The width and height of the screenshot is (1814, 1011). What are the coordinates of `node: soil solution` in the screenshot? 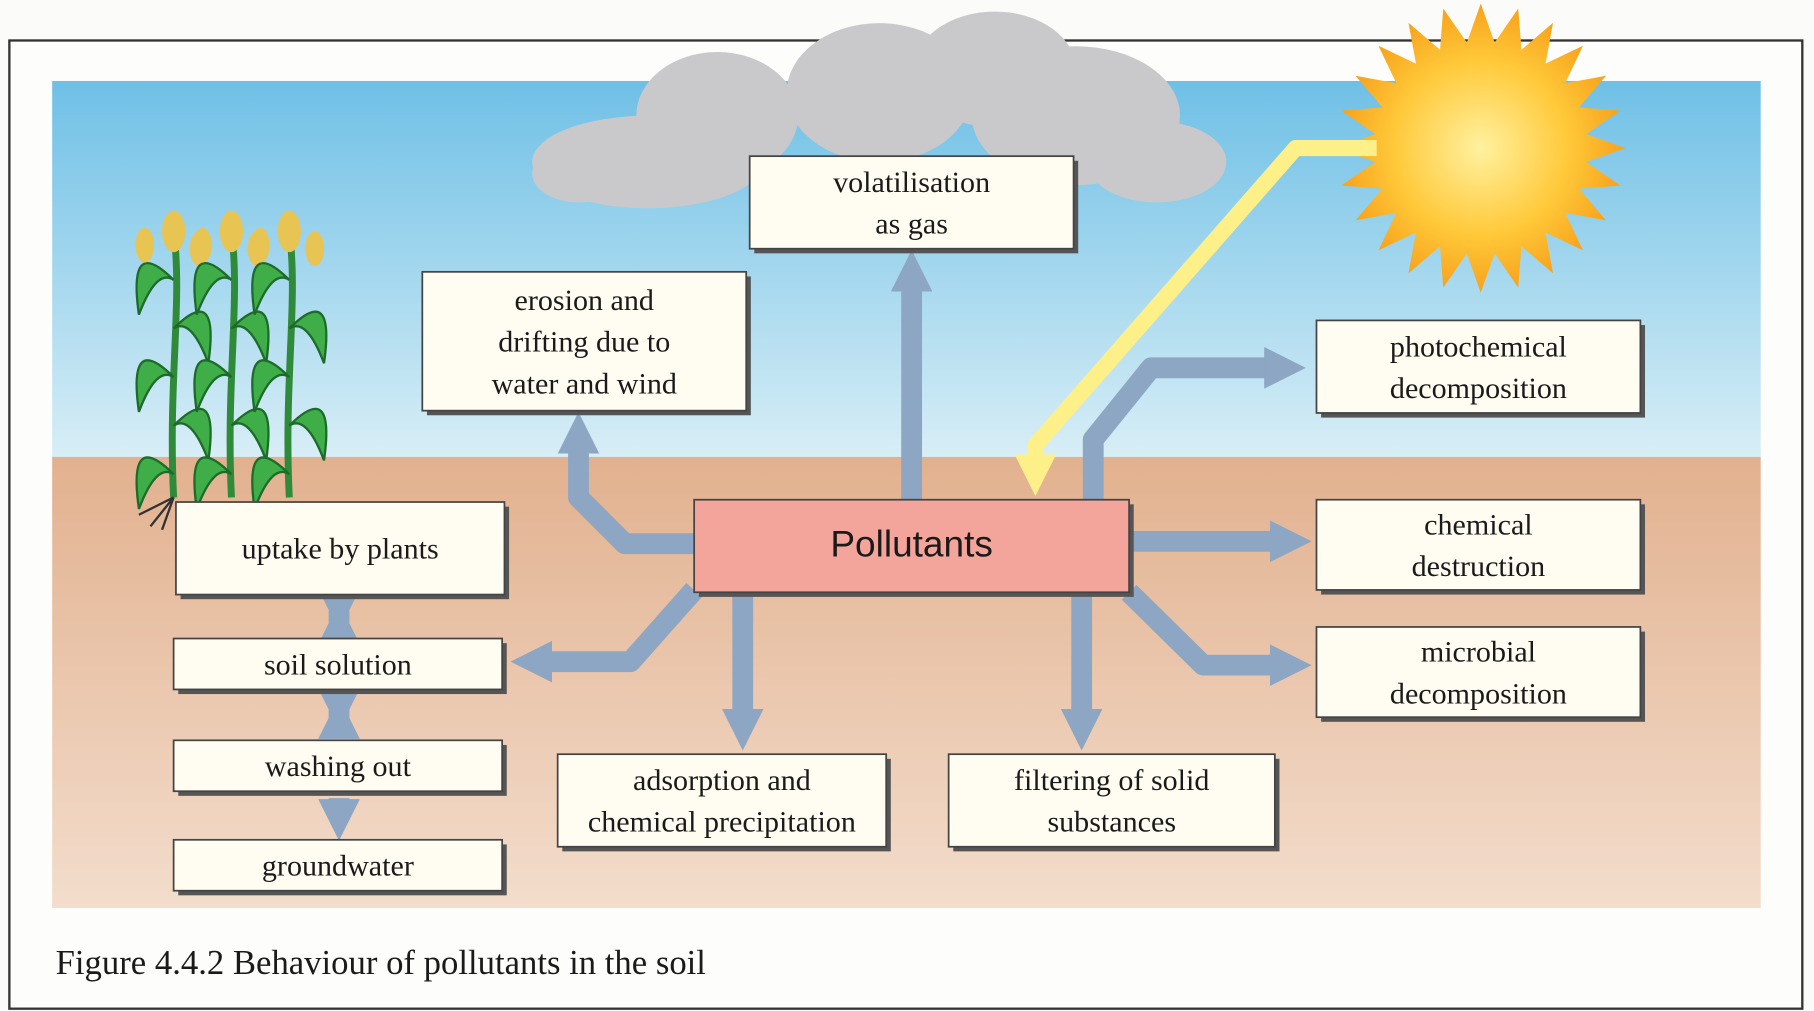 It's located at (339, 666).